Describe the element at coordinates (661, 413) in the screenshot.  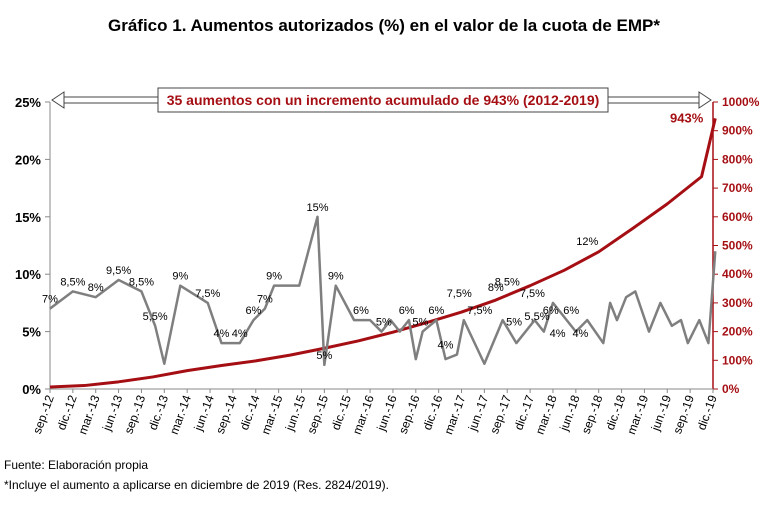
I see `x-axis-tick-label: jun.-19` at that location.